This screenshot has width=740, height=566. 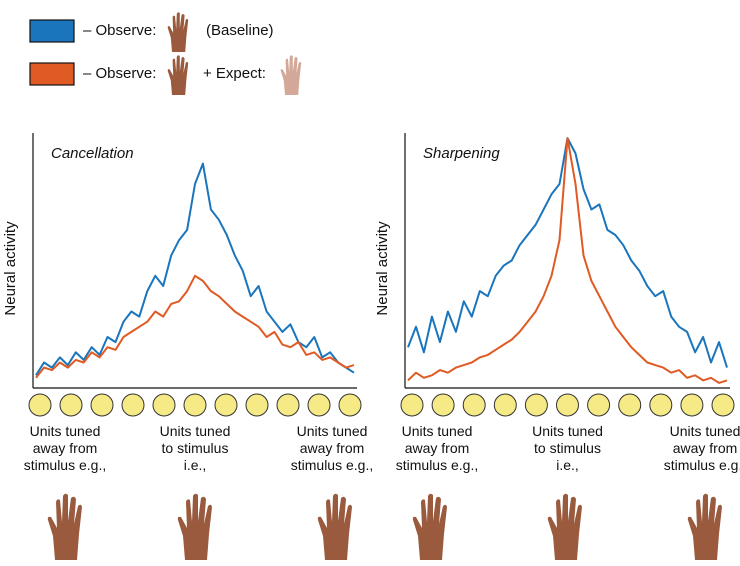 What do you see at coordinates (461, 153) in the screenshot?
I see `chart-title: Sharpening` at bounding box center [461, 153].